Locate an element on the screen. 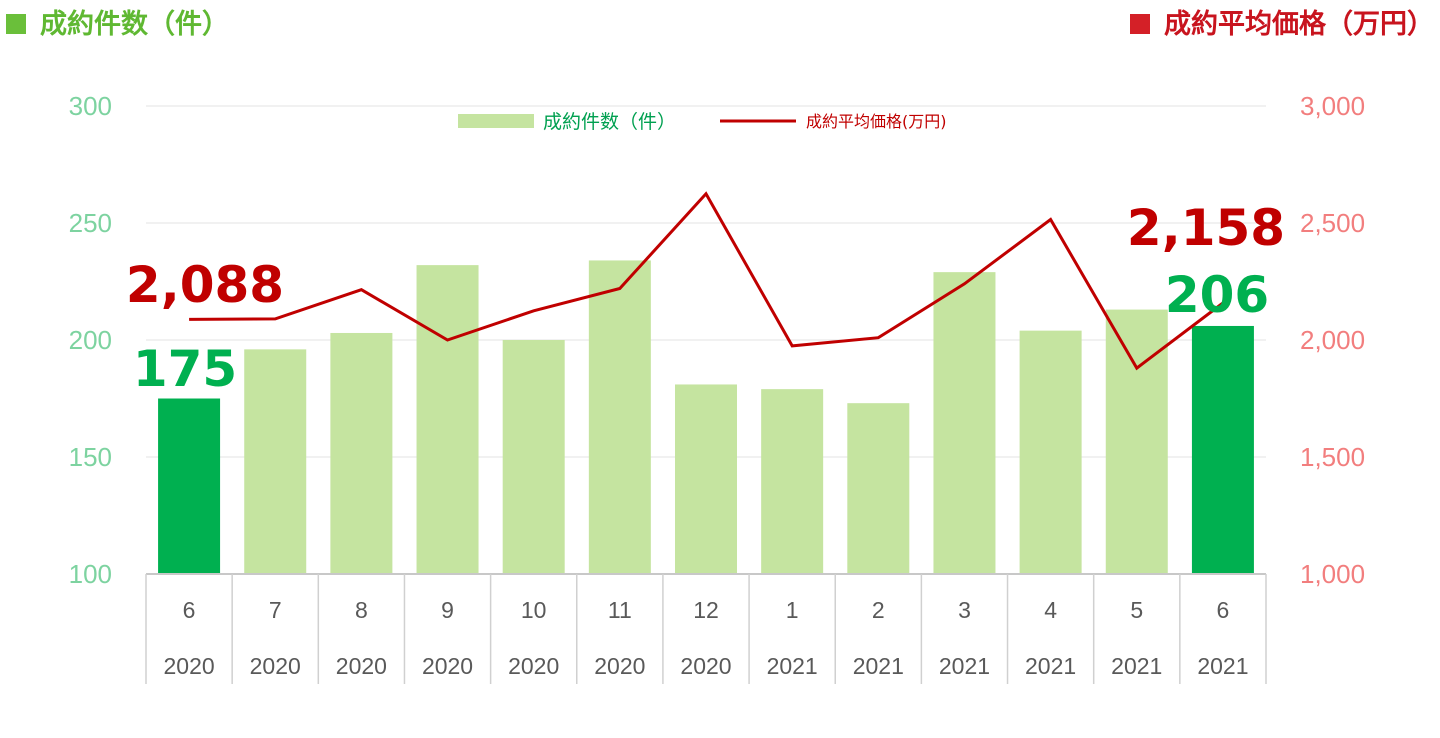 The image size is (1440, 738). month-label: 3 is located at coordinates (964, 610).